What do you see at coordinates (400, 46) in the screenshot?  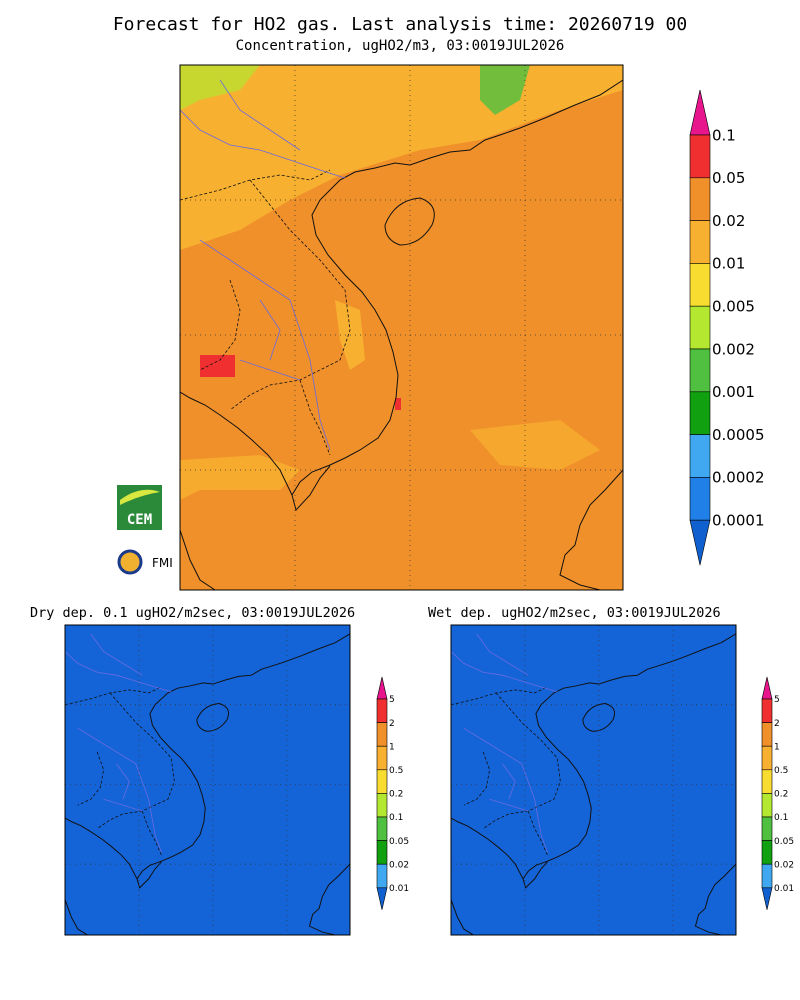 I see `subtitle: Concentration, ugHO2/m3, 03:0019JUL2026` at bounding box center [400, 46].